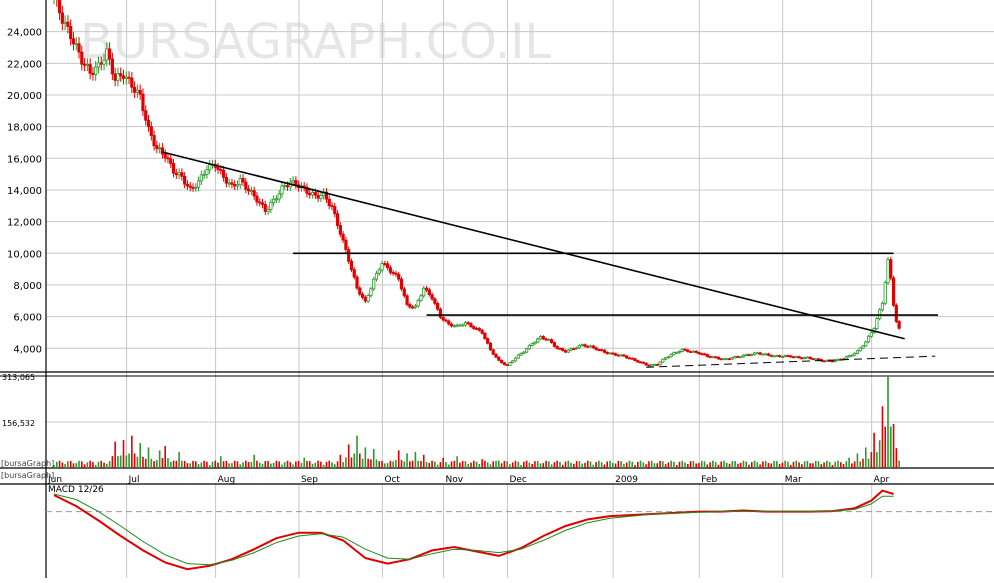 The image size is (994, 583). What do you see at coordinates (27, 349) in the screenshot?
I see `price-tick-label: 4,000` at bounding box center [27, 349].